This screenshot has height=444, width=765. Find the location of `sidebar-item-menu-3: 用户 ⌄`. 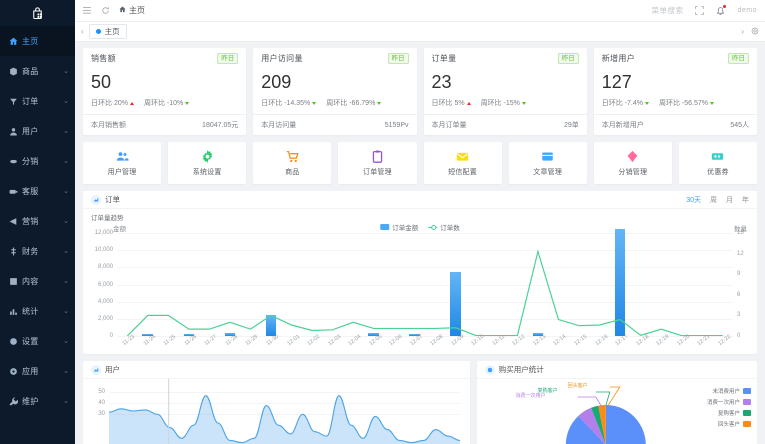

sidebar-item-menu-3: 用户 ⌄ is located at coordinates (37, 131).